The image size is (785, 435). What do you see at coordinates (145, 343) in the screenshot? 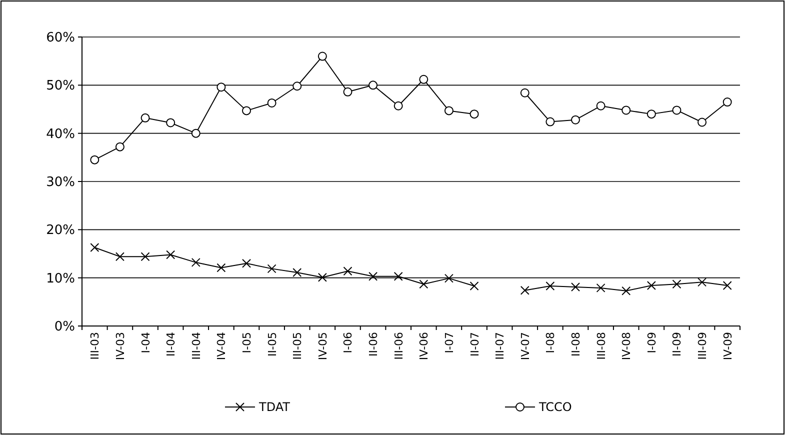
I see `x-tick-label: I-04` at bounding box center [145, 343].